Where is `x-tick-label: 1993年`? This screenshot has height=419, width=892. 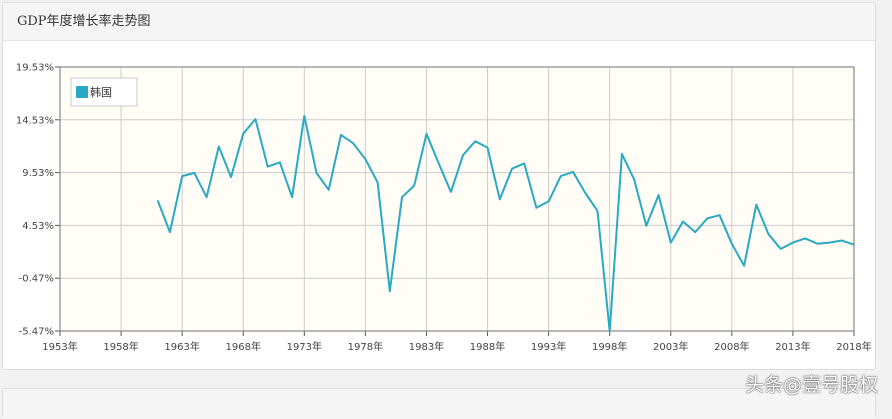 x-tick-label: 1993年 is located at coordinates (548, 346).